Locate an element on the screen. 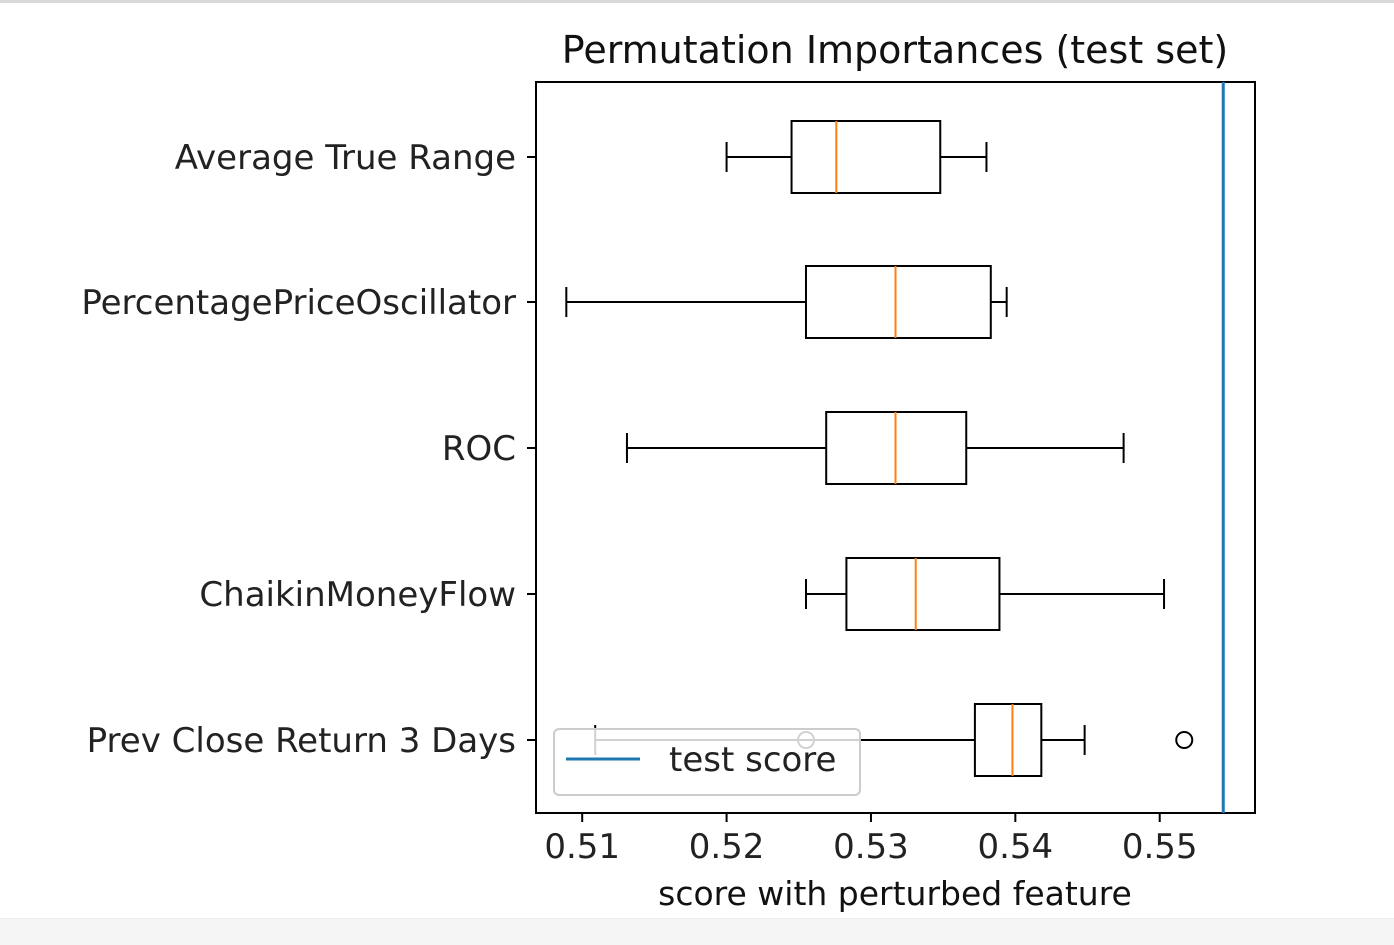 This screenshot has width=1394, height=945. bottom-panel-strip is located at coordinates (697, 931).